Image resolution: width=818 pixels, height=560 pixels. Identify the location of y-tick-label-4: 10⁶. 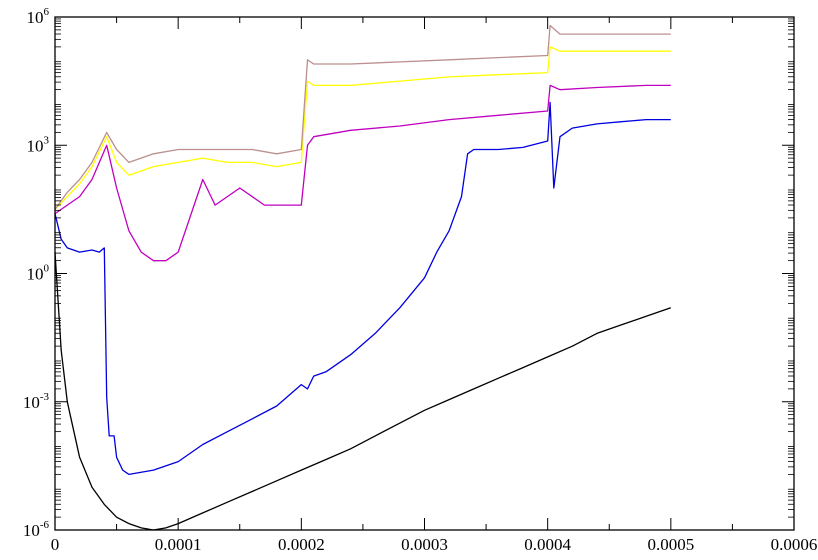
(38, 16).